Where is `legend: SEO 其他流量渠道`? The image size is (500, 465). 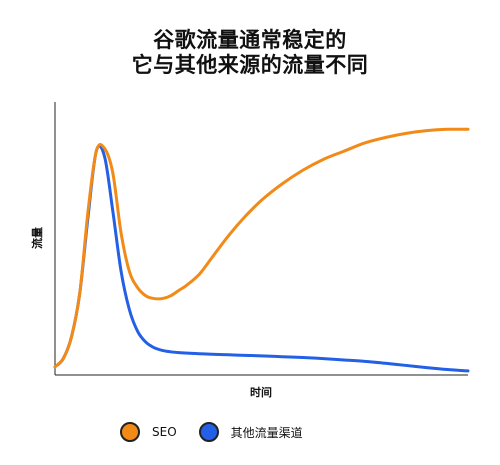
legend: SEO 其他流量渠道 is located at coordinates (222, 432).